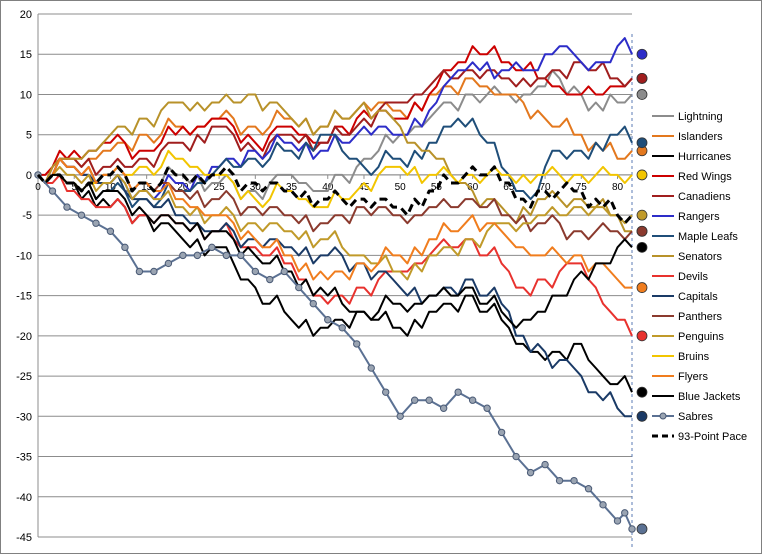 This screenshot has height=554, width=762. I want to click on y-tick-label: -30, so click(24, 417).